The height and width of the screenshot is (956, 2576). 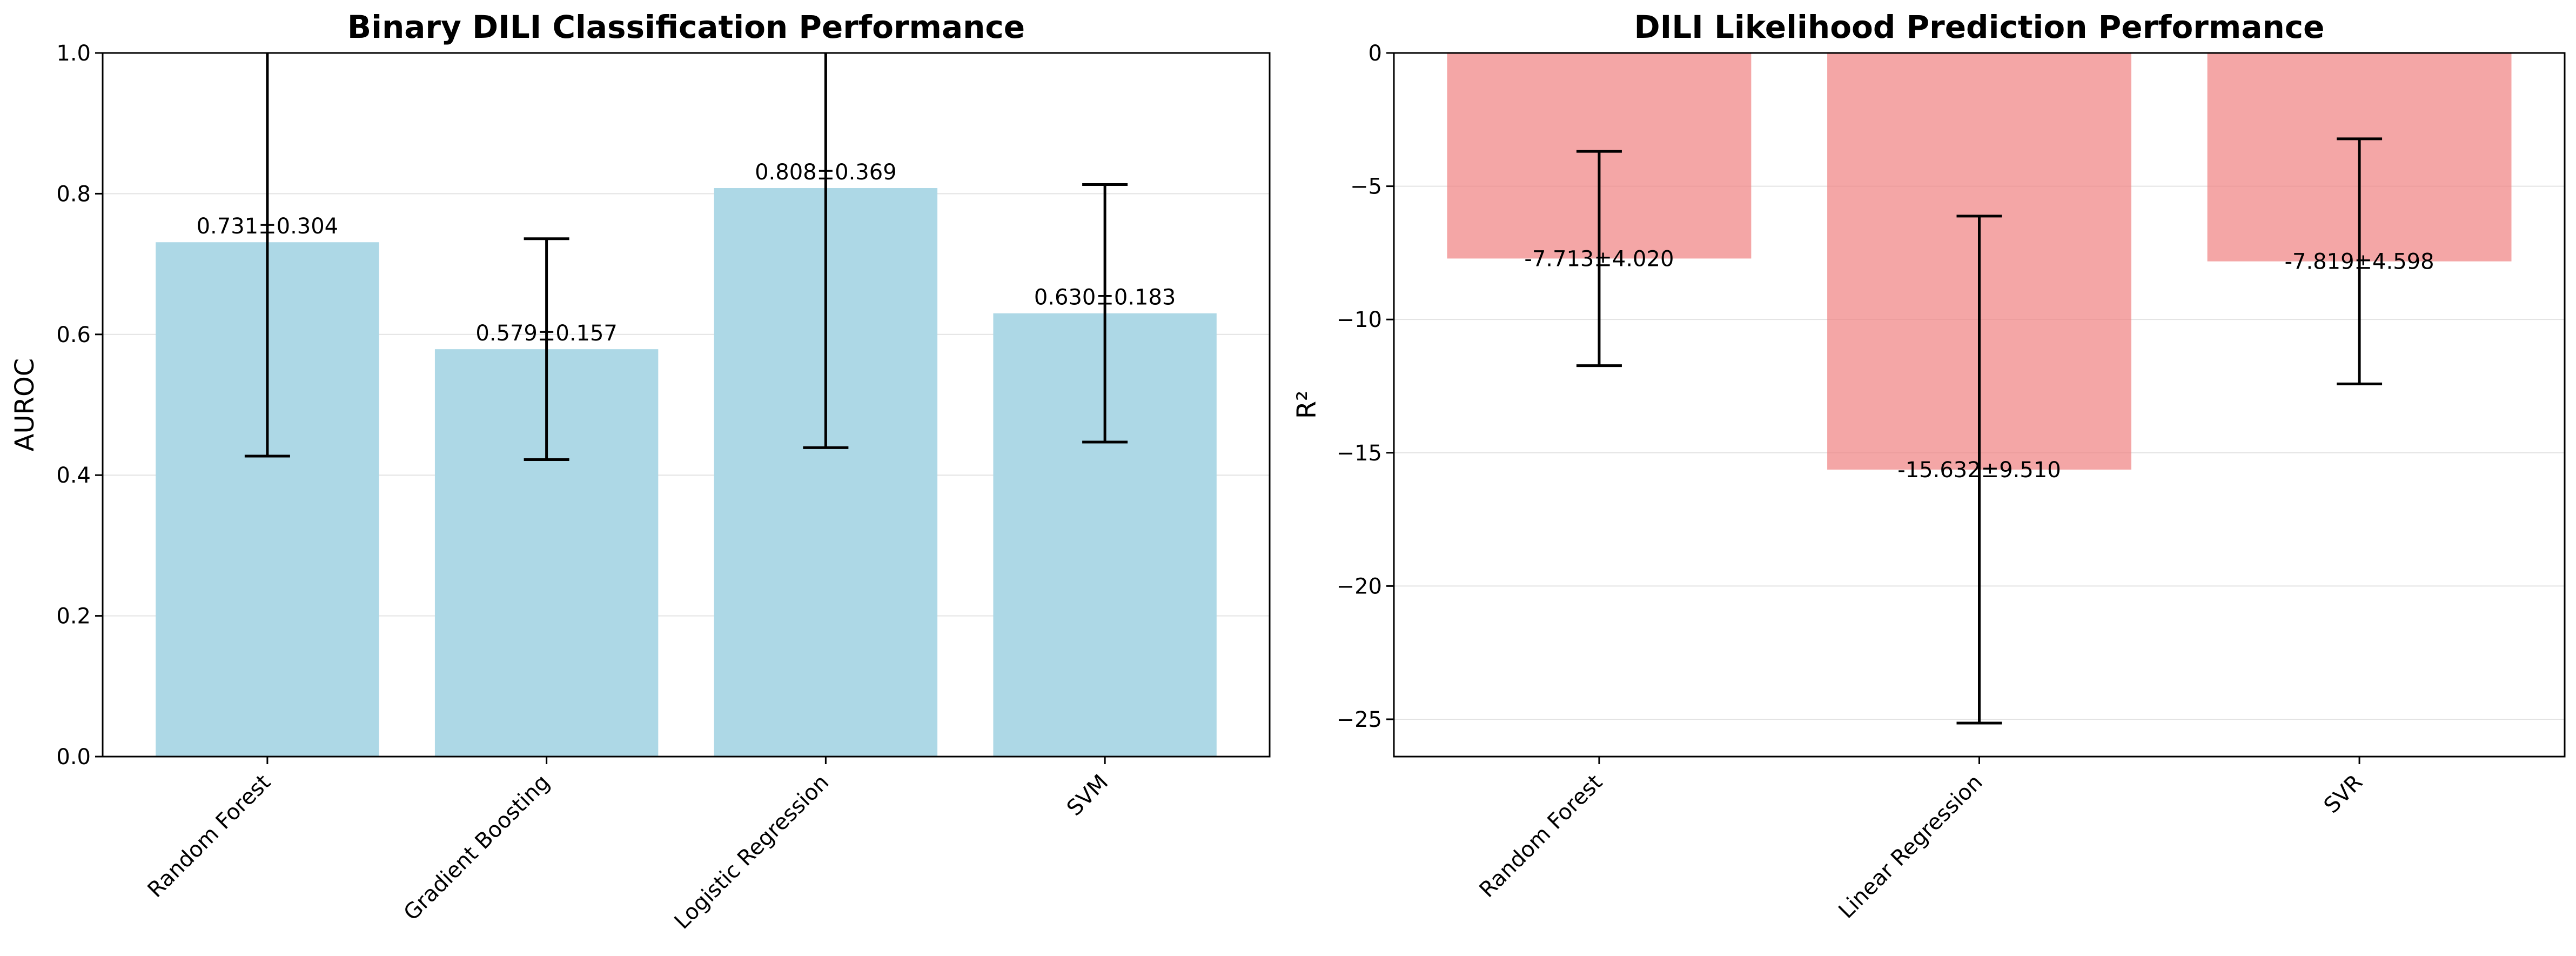 What do you see at coordinates (1979, 27) in the screenshot?
I see `chart-title: DILI Likelihood Prediction Performance` at bounding box center [1979, 27].